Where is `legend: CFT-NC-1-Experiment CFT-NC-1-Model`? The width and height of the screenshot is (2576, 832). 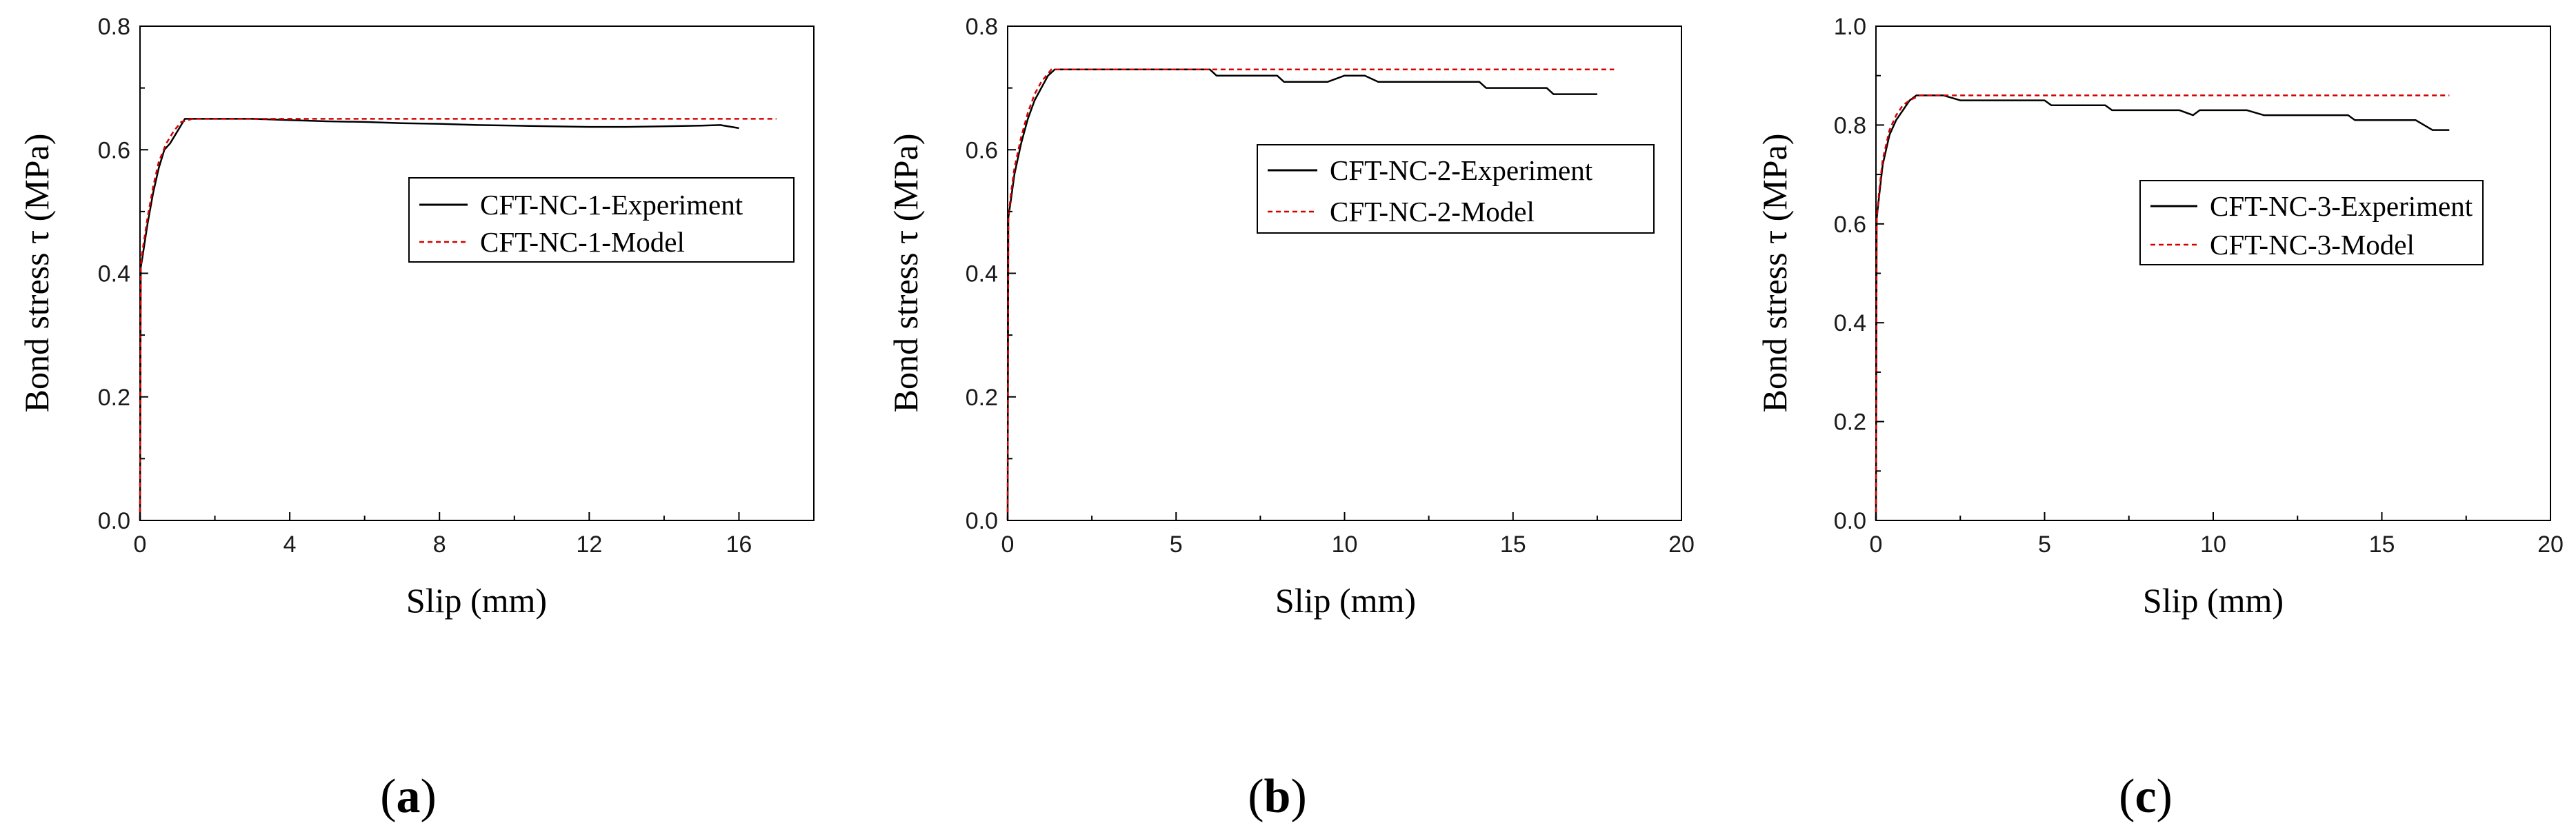
legend: CFT-NC-1-Experiment CFT-NC-1-Model is located at coordinates (601, 220).